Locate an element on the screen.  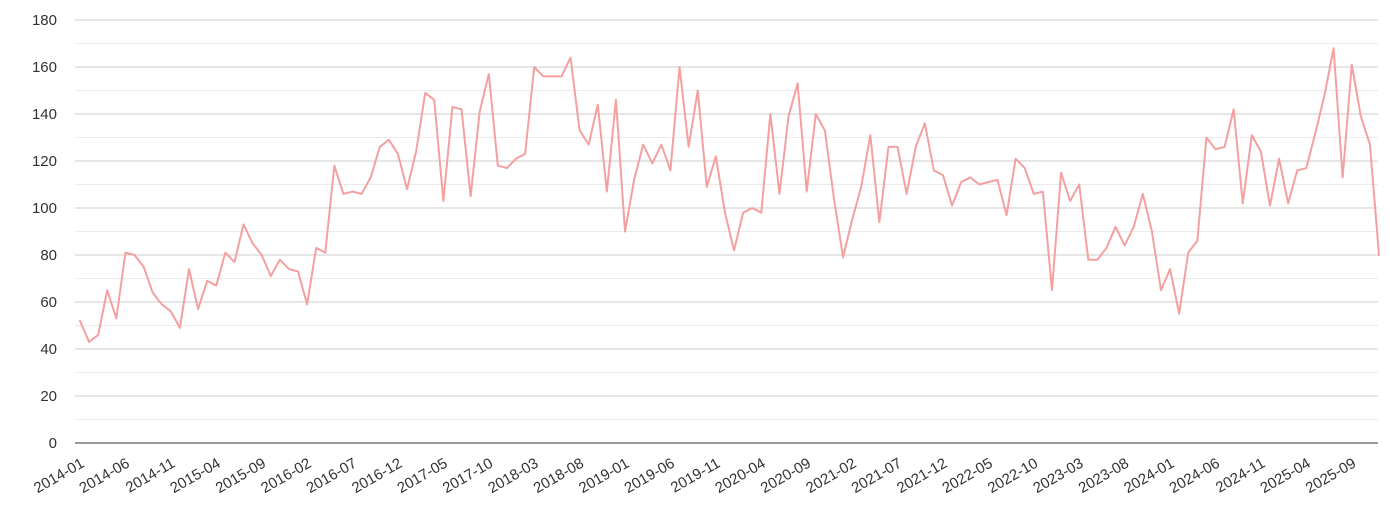
x-tick-label: 2020-09 is located at coordinates (786, 476).